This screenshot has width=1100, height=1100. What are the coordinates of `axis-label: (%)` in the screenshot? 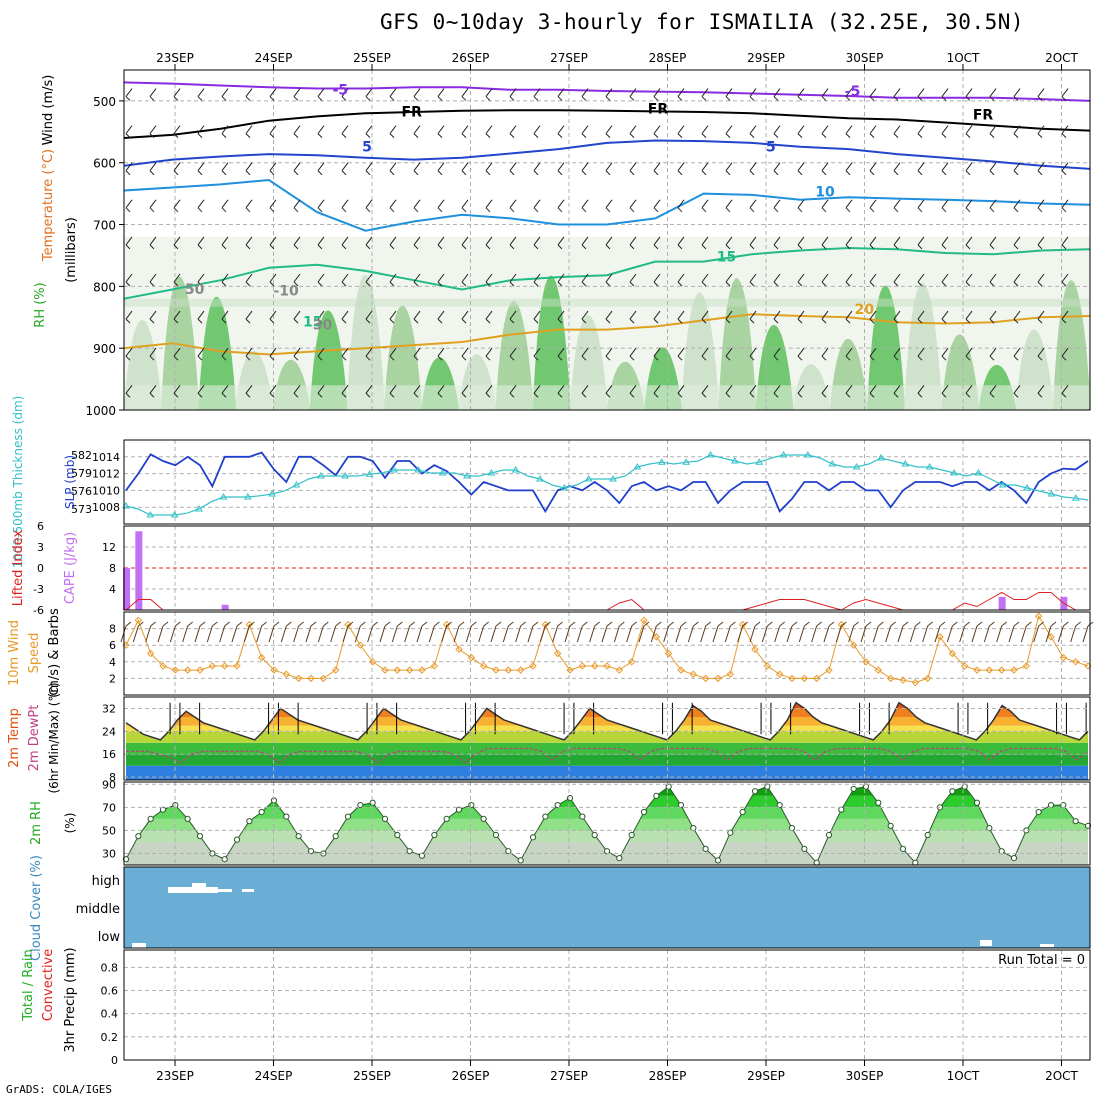 It's located at (70, 823).